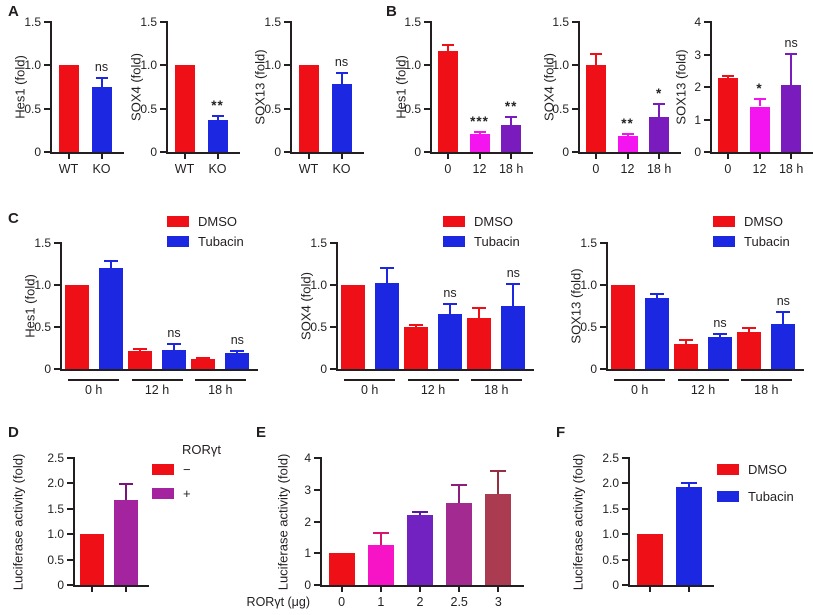 The image size is (813, 615). Describe the element at coordinates (697, 22) in the screenshot. I see `y-tick-label: 4` at that location.